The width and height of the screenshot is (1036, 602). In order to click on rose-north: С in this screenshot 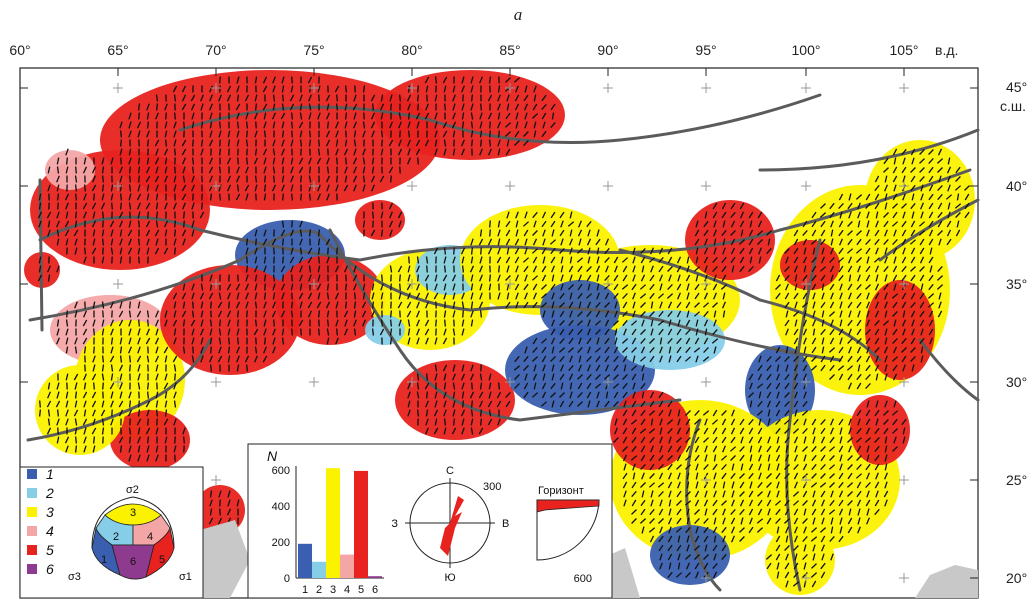, I will do `click(450, 471)`.